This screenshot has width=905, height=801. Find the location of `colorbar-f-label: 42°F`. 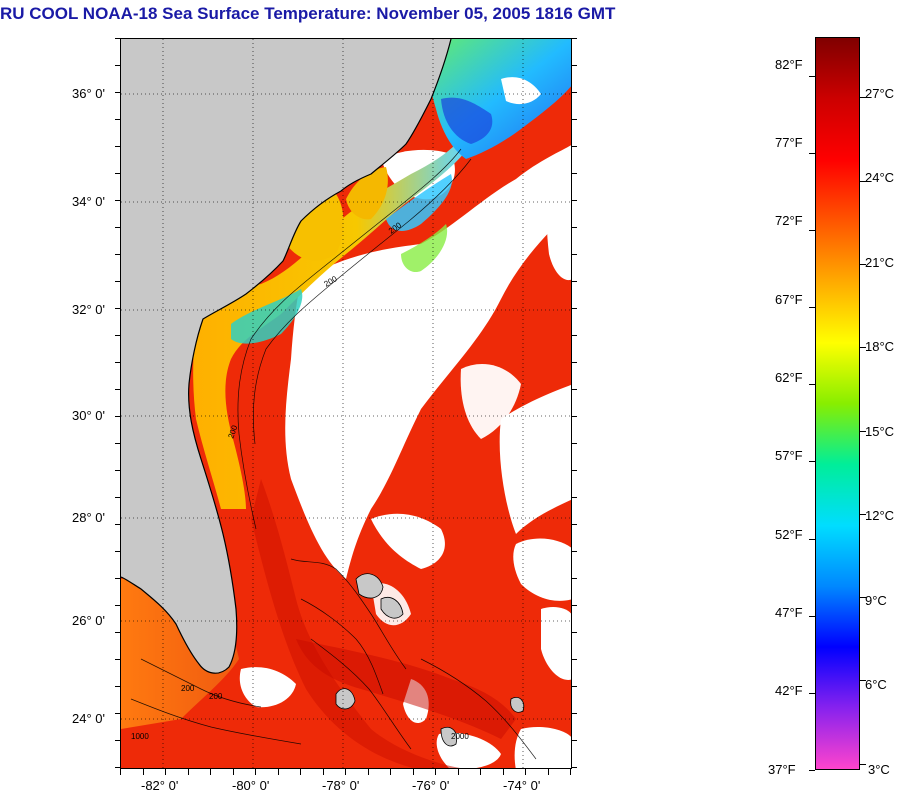

colorbar-f-label: 42°F is located at coordinates (789, 690).